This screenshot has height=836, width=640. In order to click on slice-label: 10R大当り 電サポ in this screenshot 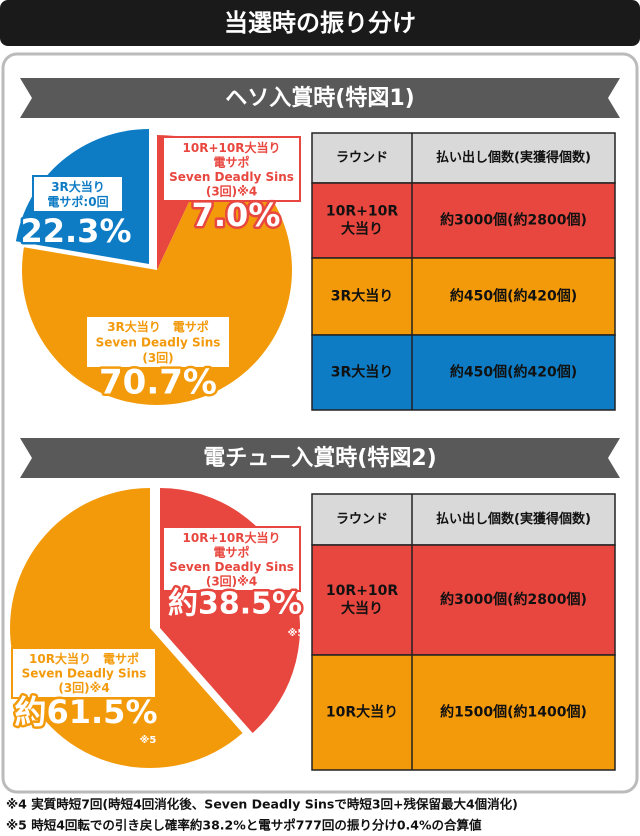, I will do `click(84, 658)`.